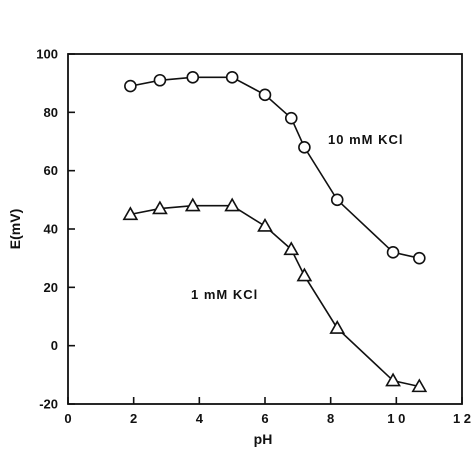  I want to click on y-axis-title: E(mV), so click(15, 229).